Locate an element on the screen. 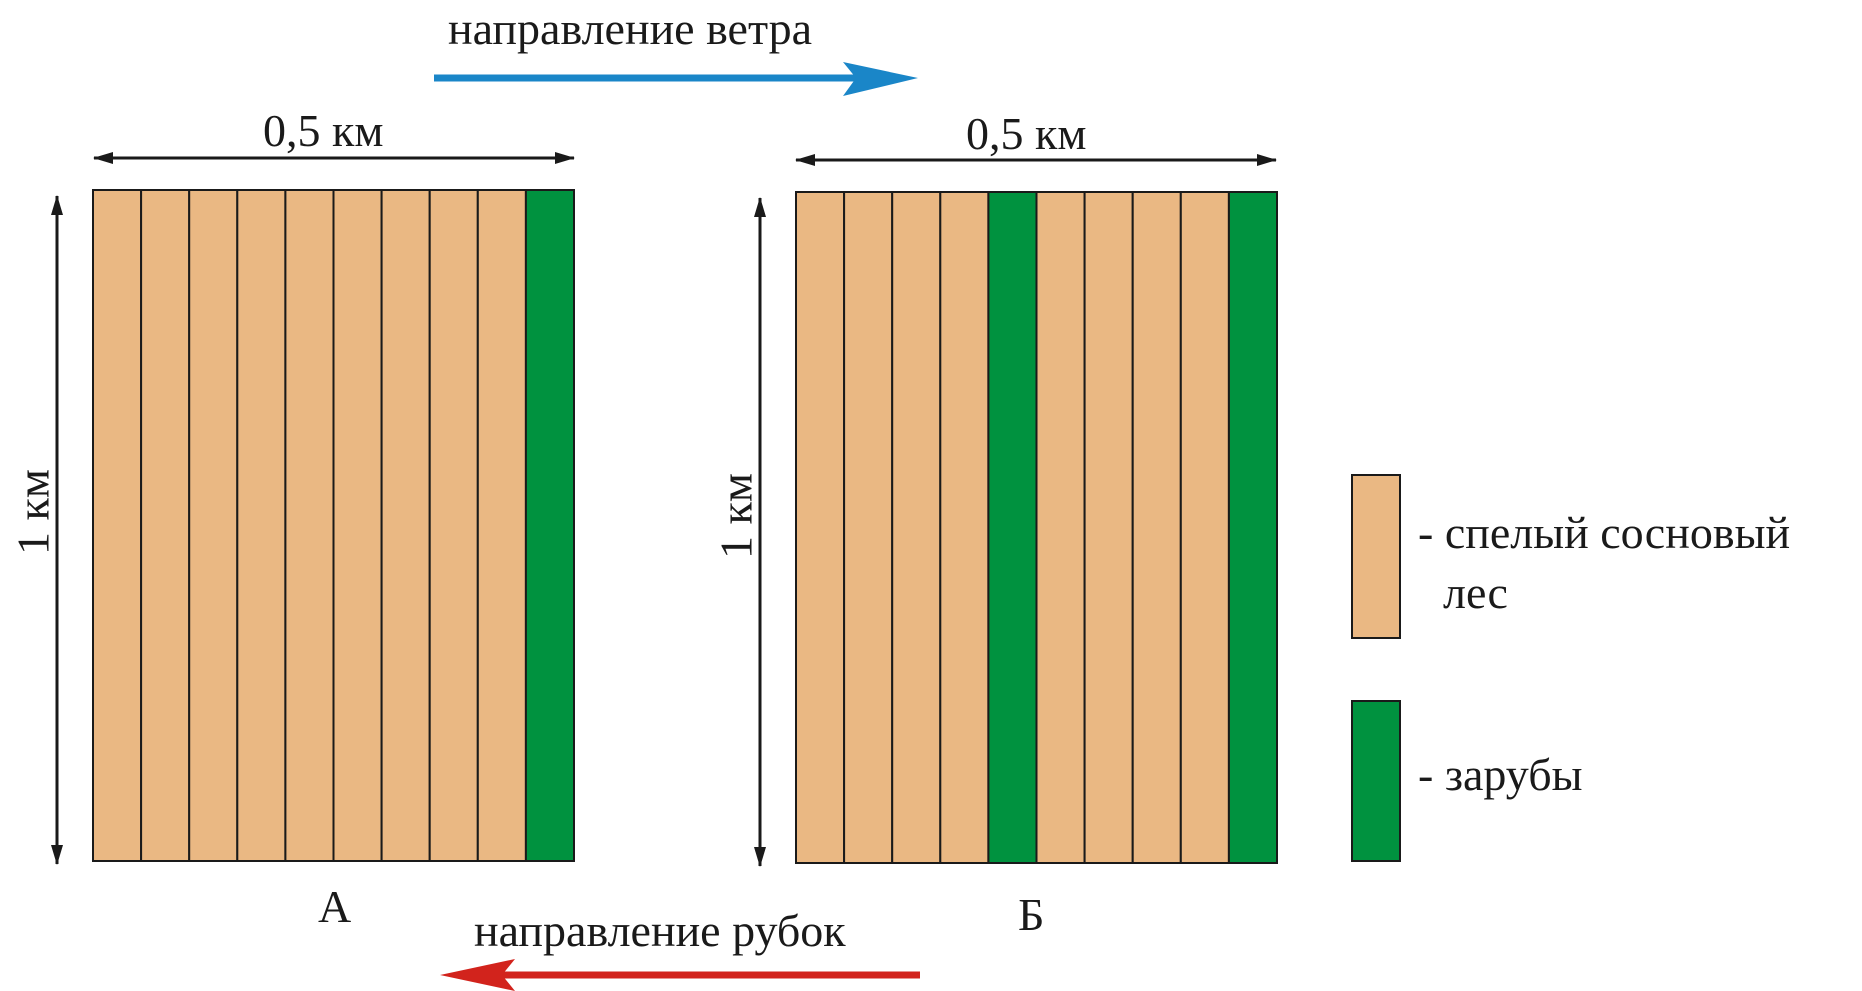  legend-forest-label-line1: - спелый сосновый is located at coordinates (1604, 532).